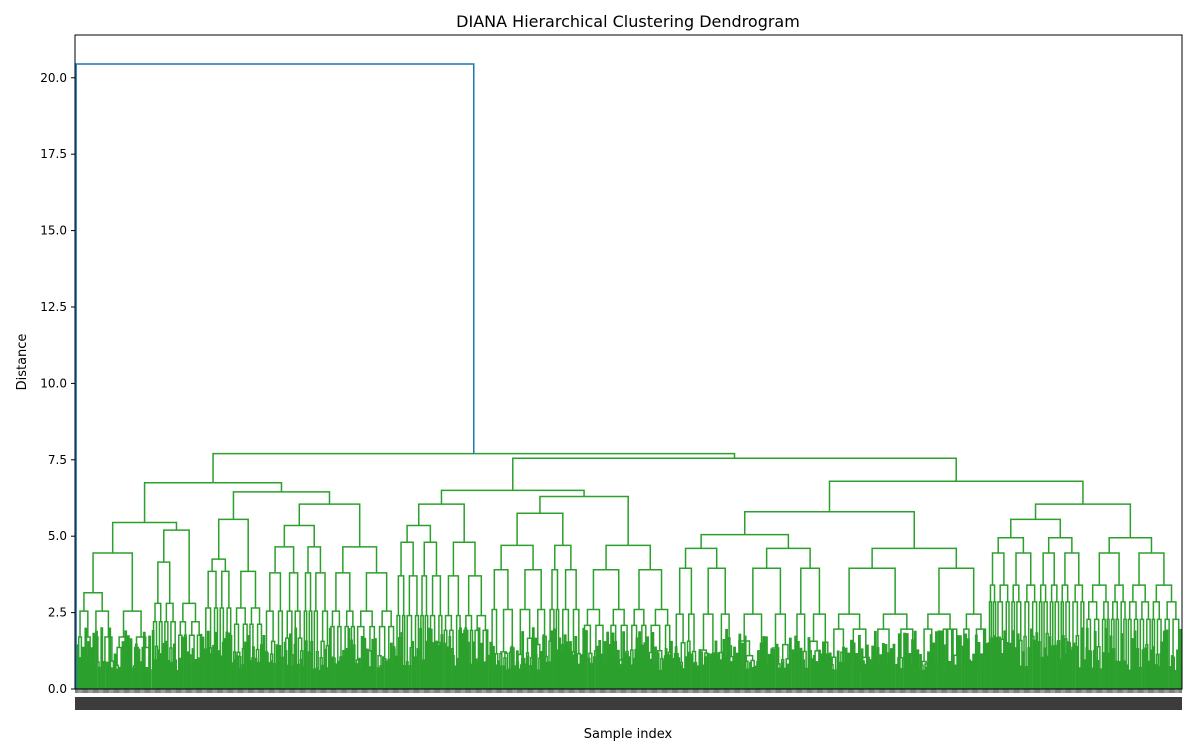 Image resolution: width=1200 pixels, height=752 pixels. What do you see at coordinates (628, 734) in the screenshot?
I see `x-axis-label: Sample index` at bounding box center [628, 734].